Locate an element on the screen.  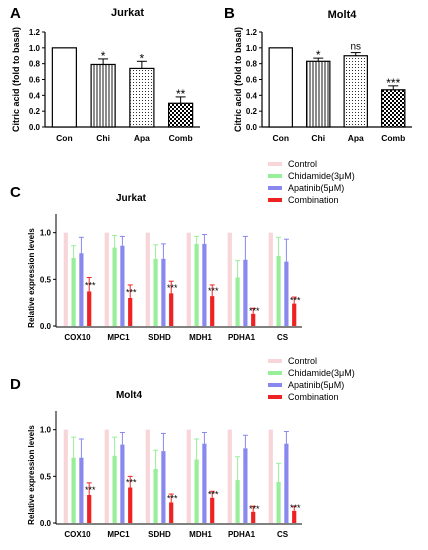
y-tick-label: 0.6 is located at coordinates (35, 80).